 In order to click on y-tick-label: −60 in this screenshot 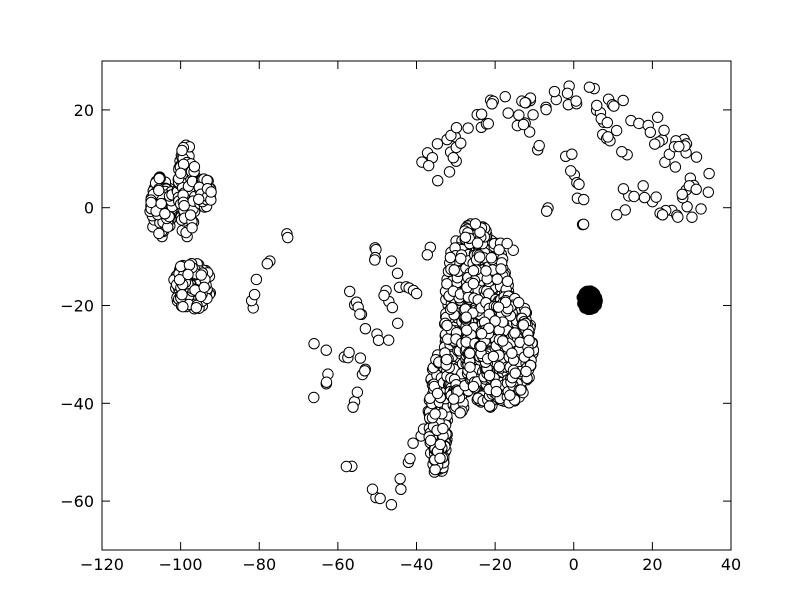, I will do `click(77, 501)`.